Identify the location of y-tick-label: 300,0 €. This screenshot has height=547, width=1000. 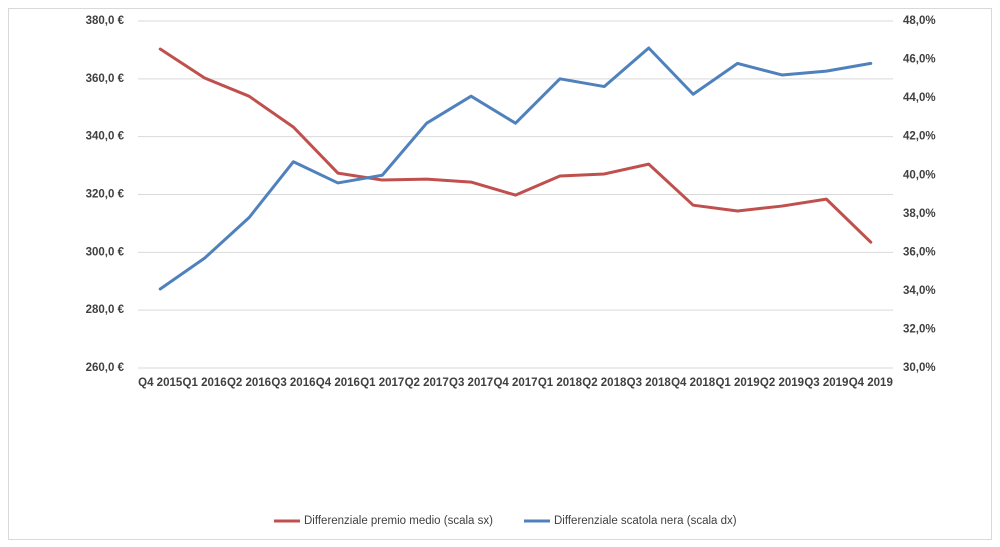
(105, 252).